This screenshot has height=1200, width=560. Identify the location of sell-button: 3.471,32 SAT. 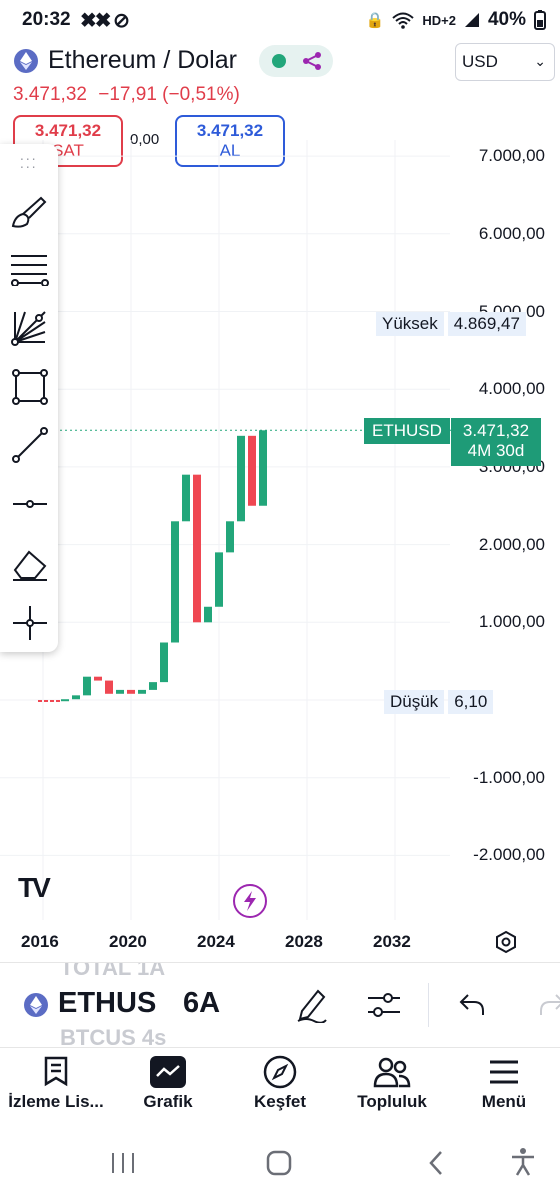
(68, 141).